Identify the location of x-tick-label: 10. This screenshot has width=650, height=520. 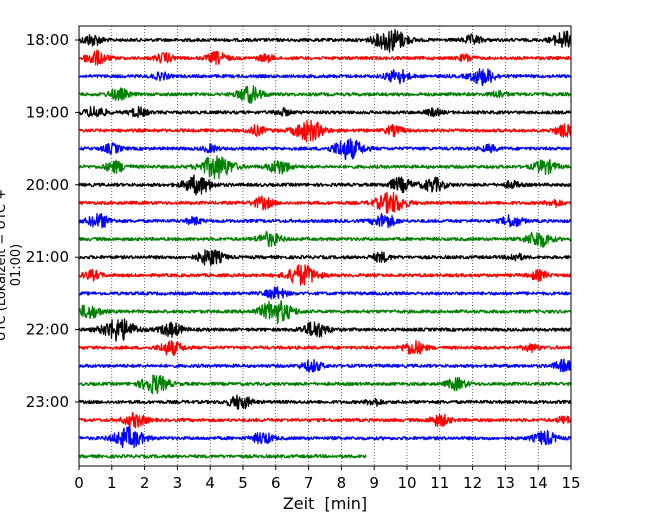
(406, 483).